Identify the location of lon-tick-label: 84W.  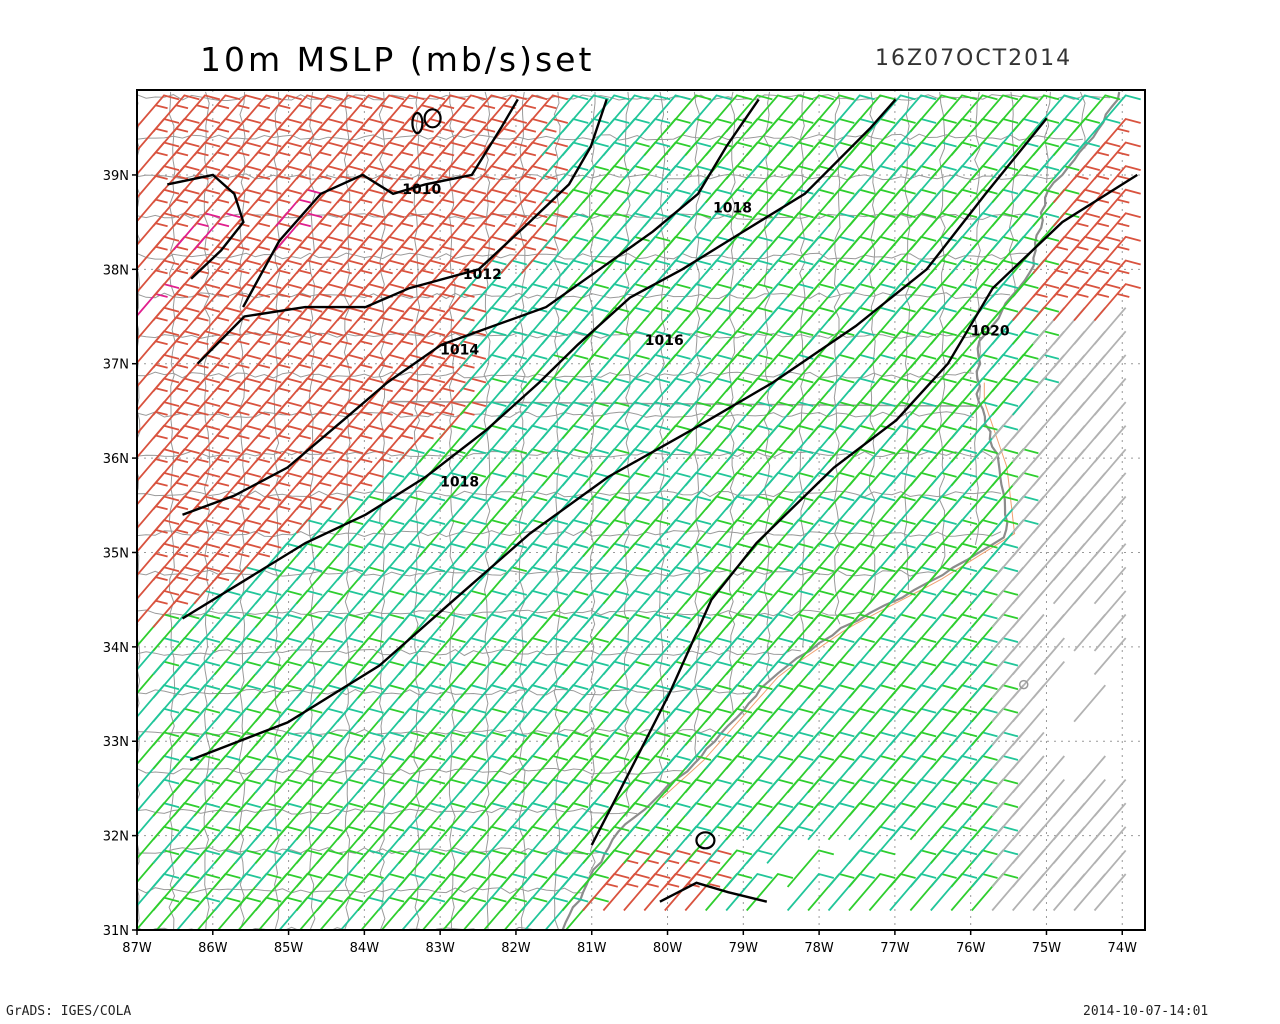
(365, 948).